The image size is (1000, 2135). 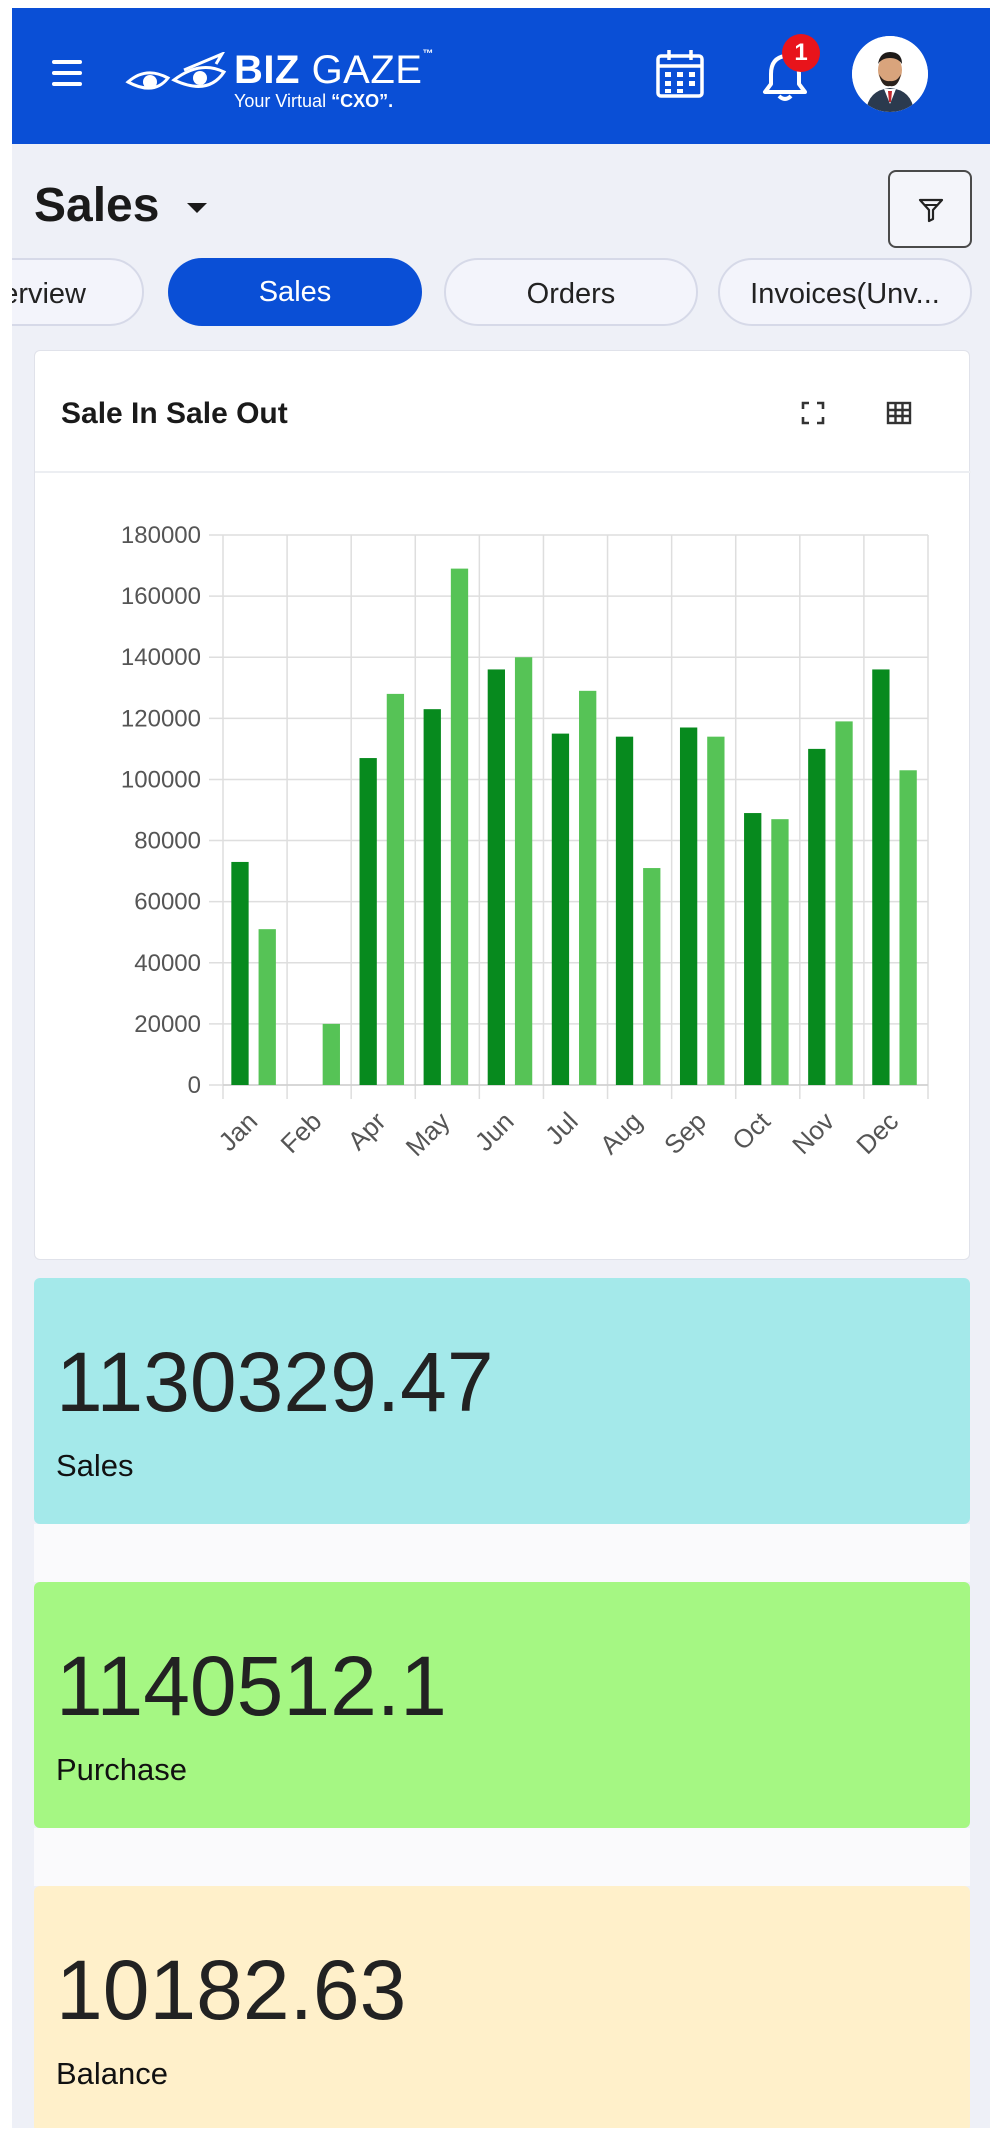 What do you see at coordinates (197, 208) in the screenshot?
I see `caret-down-icon` at bounding box center [197, 208].